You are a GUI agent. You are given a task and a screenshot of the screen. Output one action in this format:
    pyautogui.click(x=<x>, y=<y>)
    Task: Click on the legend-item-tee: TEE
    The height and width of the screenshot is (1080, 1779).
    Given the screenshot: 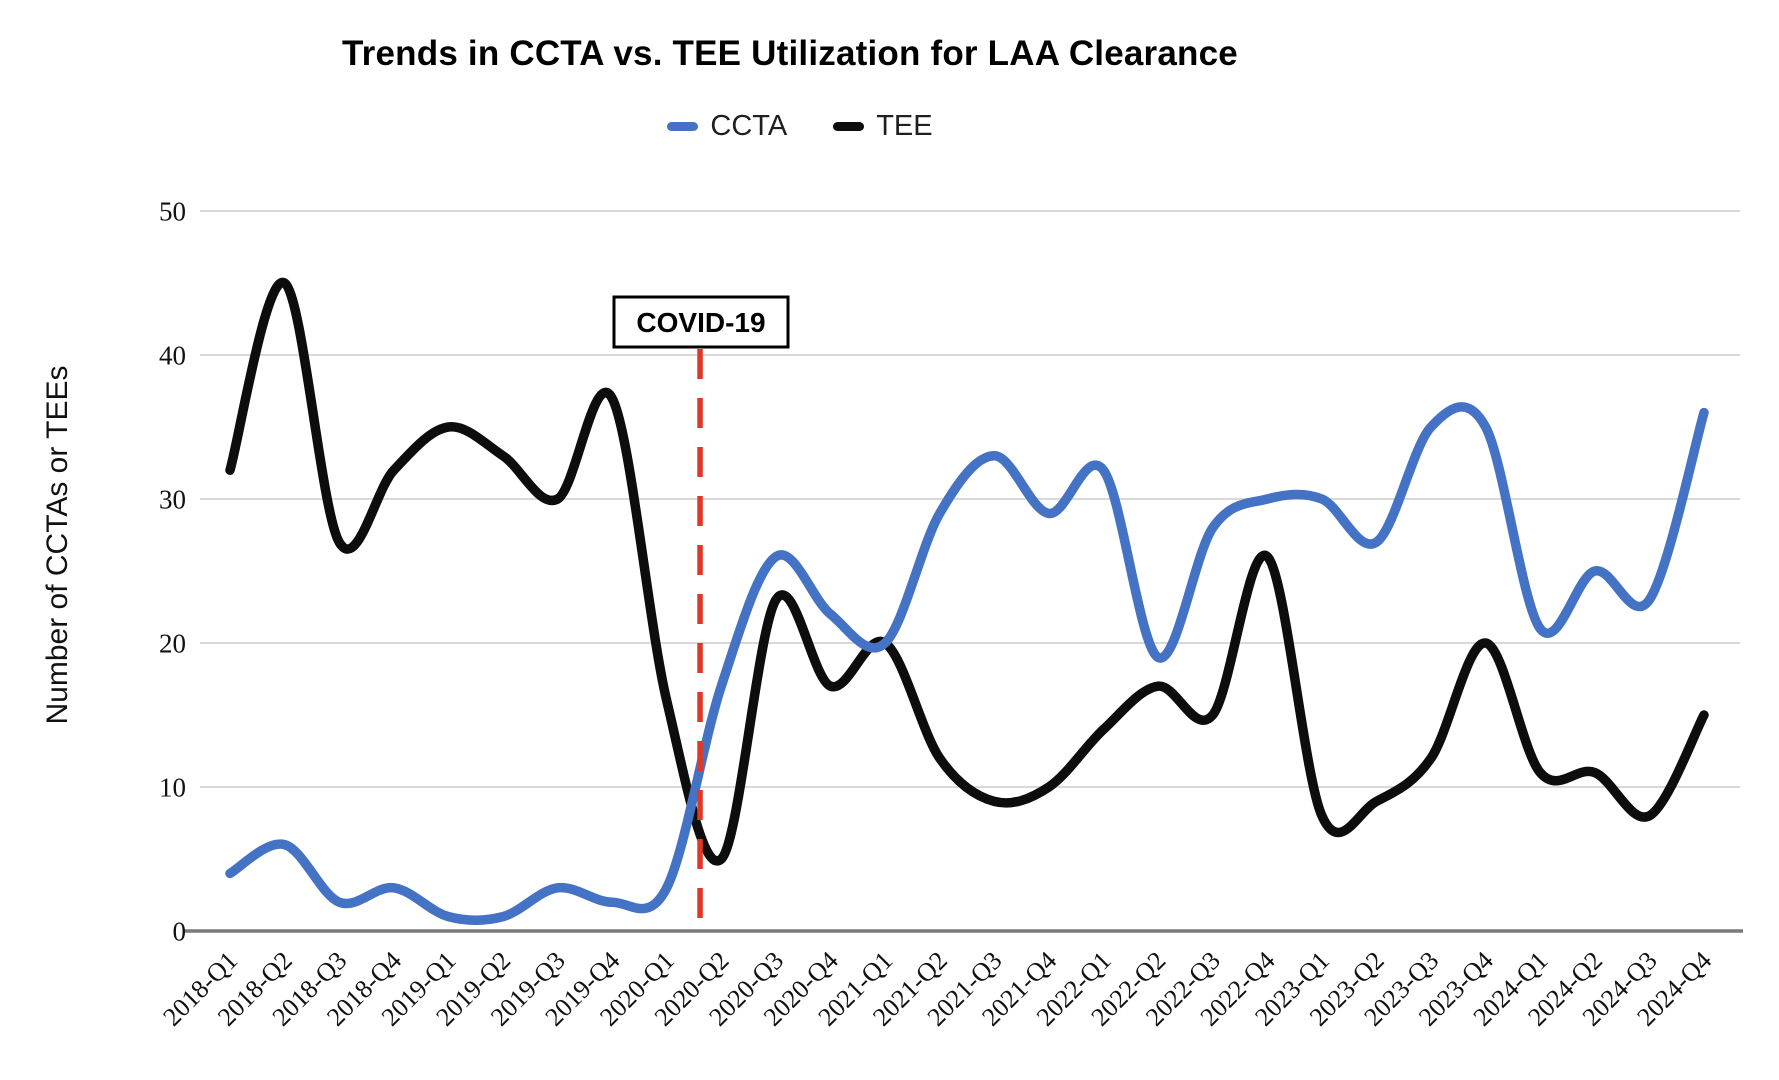 What is the action you would take?
    pyautogui.click(x=883, y=126)
    